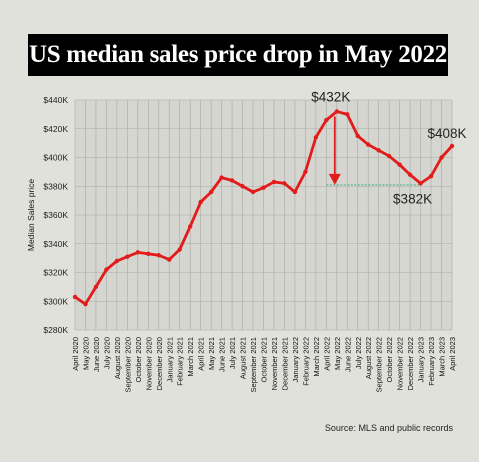  I want to click on annotation-label: $382K, so click(412, 198).